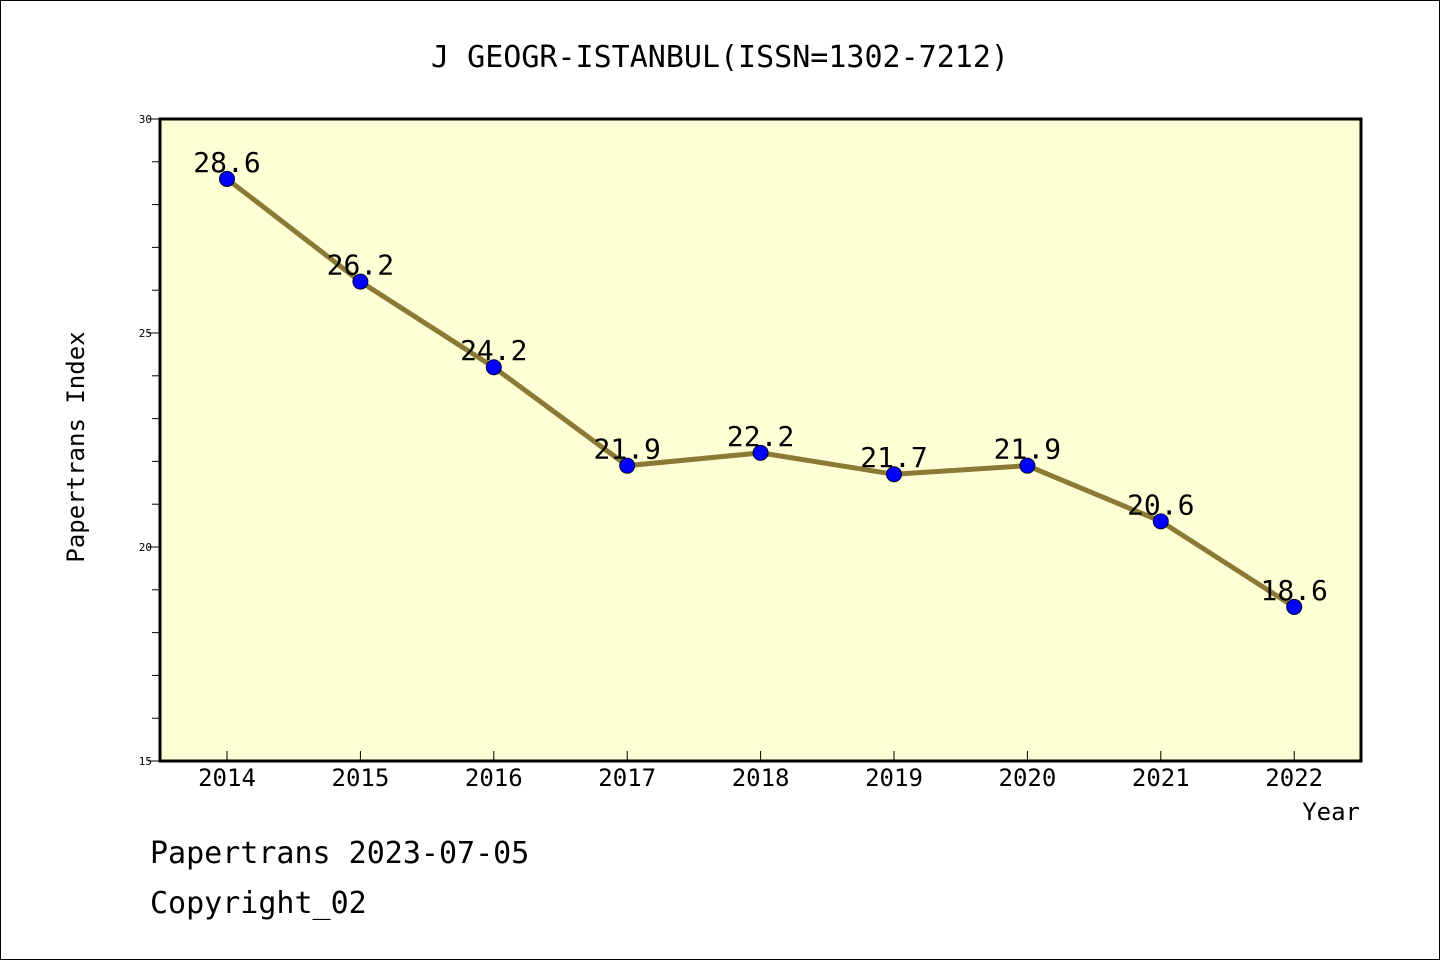  I want to click on data-label: 21.7, so click(893, 457).